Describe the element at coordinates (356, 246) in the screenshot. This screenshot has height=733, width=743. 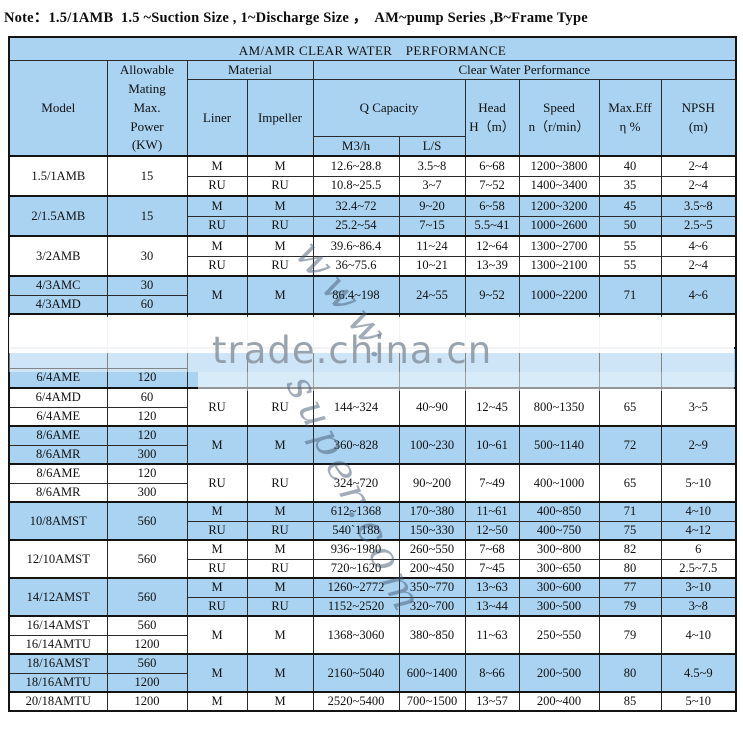
I see `capacity-m3h-cell: 39.6~86.4` at that location.